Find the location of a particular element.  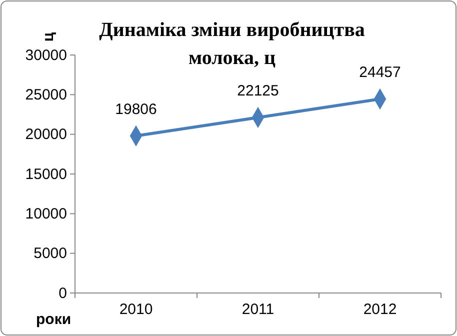

y-tick-label: 5000 is located at coordinates (50, 253).